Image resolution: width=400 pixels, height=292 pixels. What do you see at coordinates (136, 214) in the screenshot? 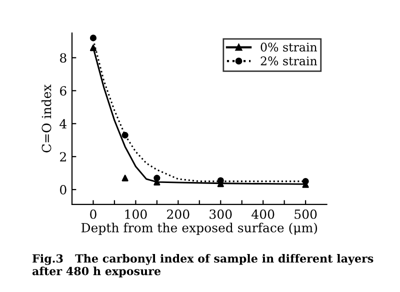
I see `x-tick-label: 100` at bounding box center [136, 214].